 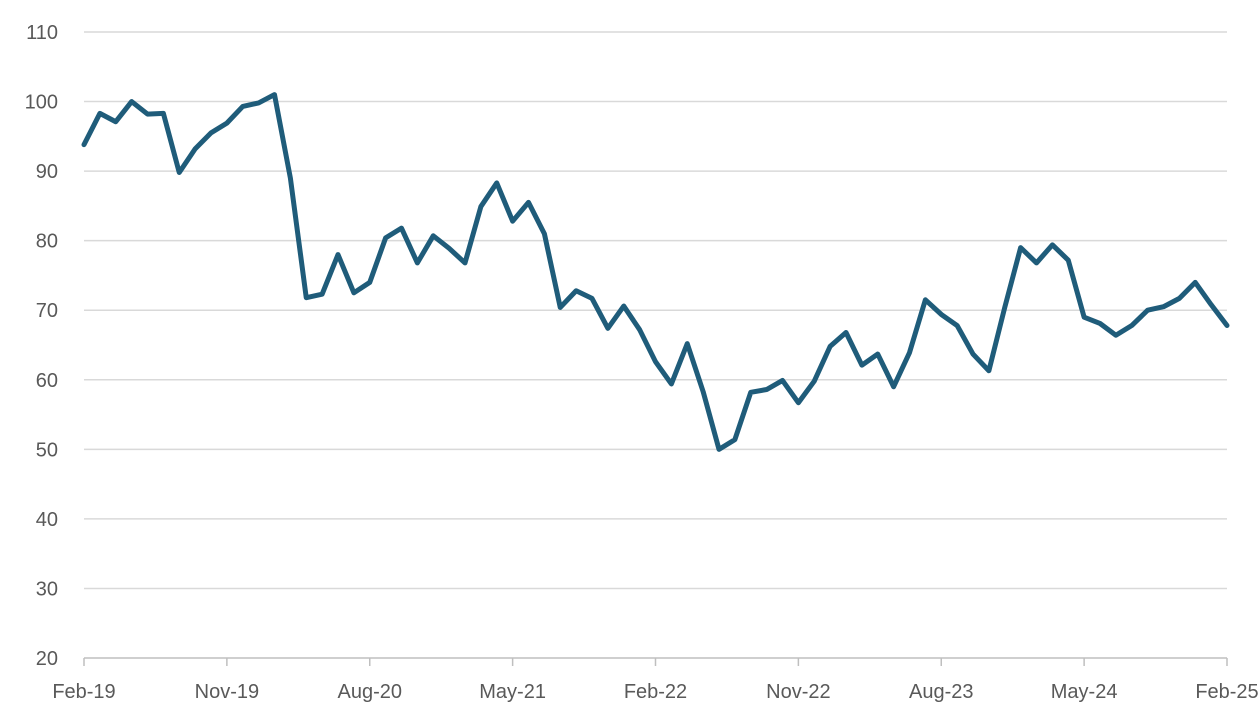 I want to click on y-tick-label: 110, so click(x=42, y=33).